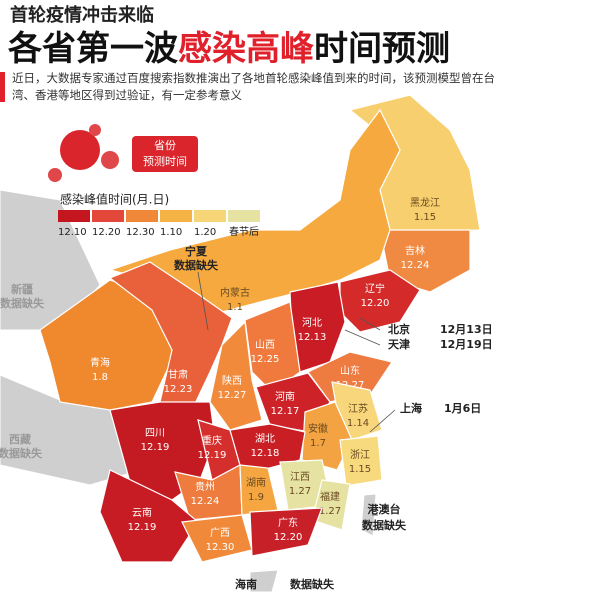 The image size is (600, 599). What do you see at coordinates (155, 433) in the screenshot?
I see `province-name: 四川` at bounding box center [155, 433].